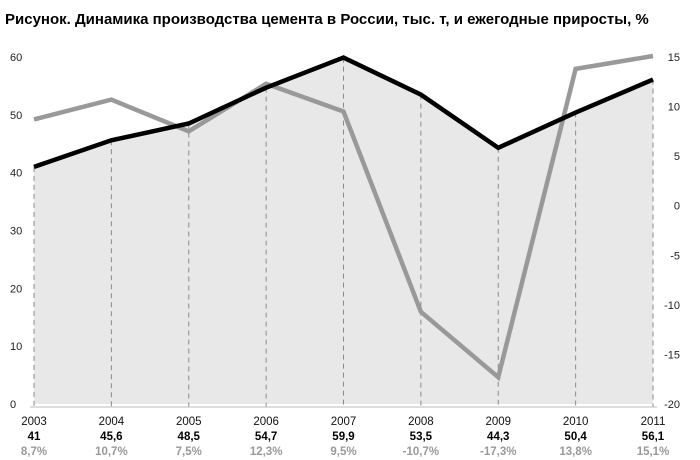 The width and height of the screenshot is (700, 460). Describe the element at coordinates (16, 289) in the screenshot. I see `left-tick-label: 20` at that location.